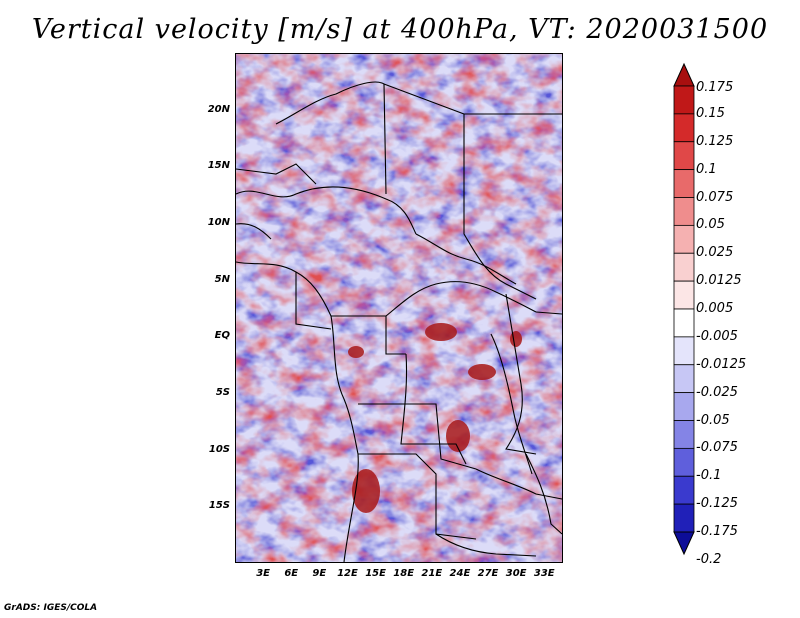  I want to click on lon-tick-label: 3E, so click(263, 573).